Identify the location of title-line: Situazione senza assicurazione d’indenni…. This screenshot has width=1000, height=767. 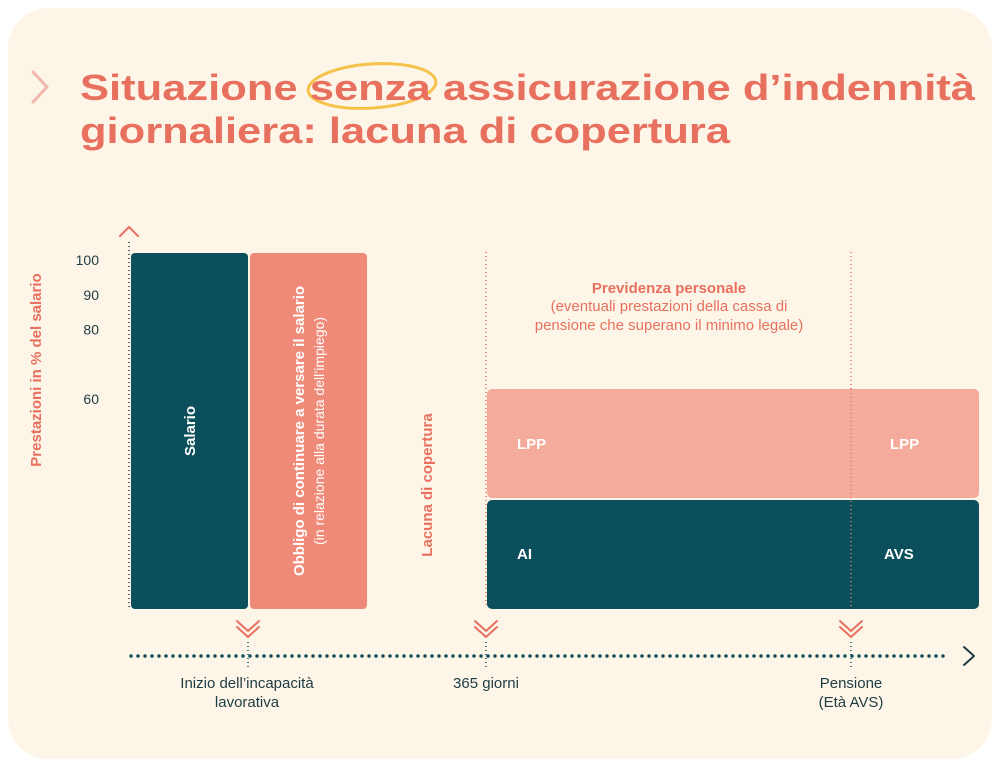
(528, 87).